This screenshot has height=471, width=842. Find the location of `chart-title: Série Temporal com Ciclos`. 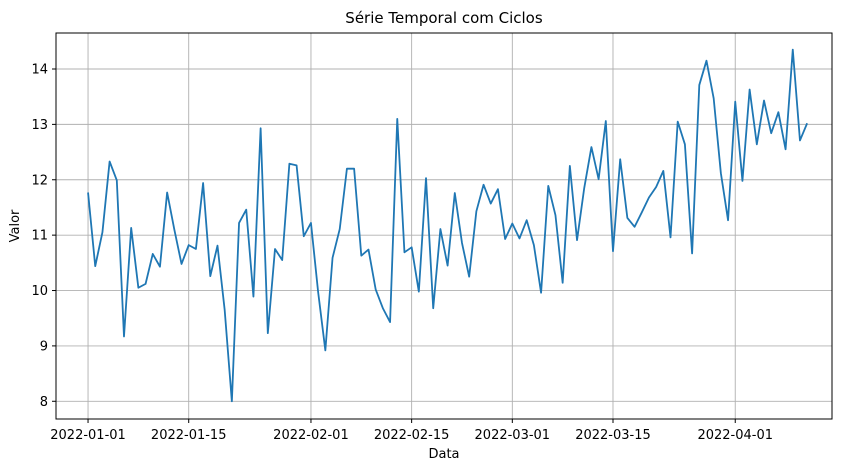

chart-title: Série Temporal com Ciclos is located at coordinates (444, 18).